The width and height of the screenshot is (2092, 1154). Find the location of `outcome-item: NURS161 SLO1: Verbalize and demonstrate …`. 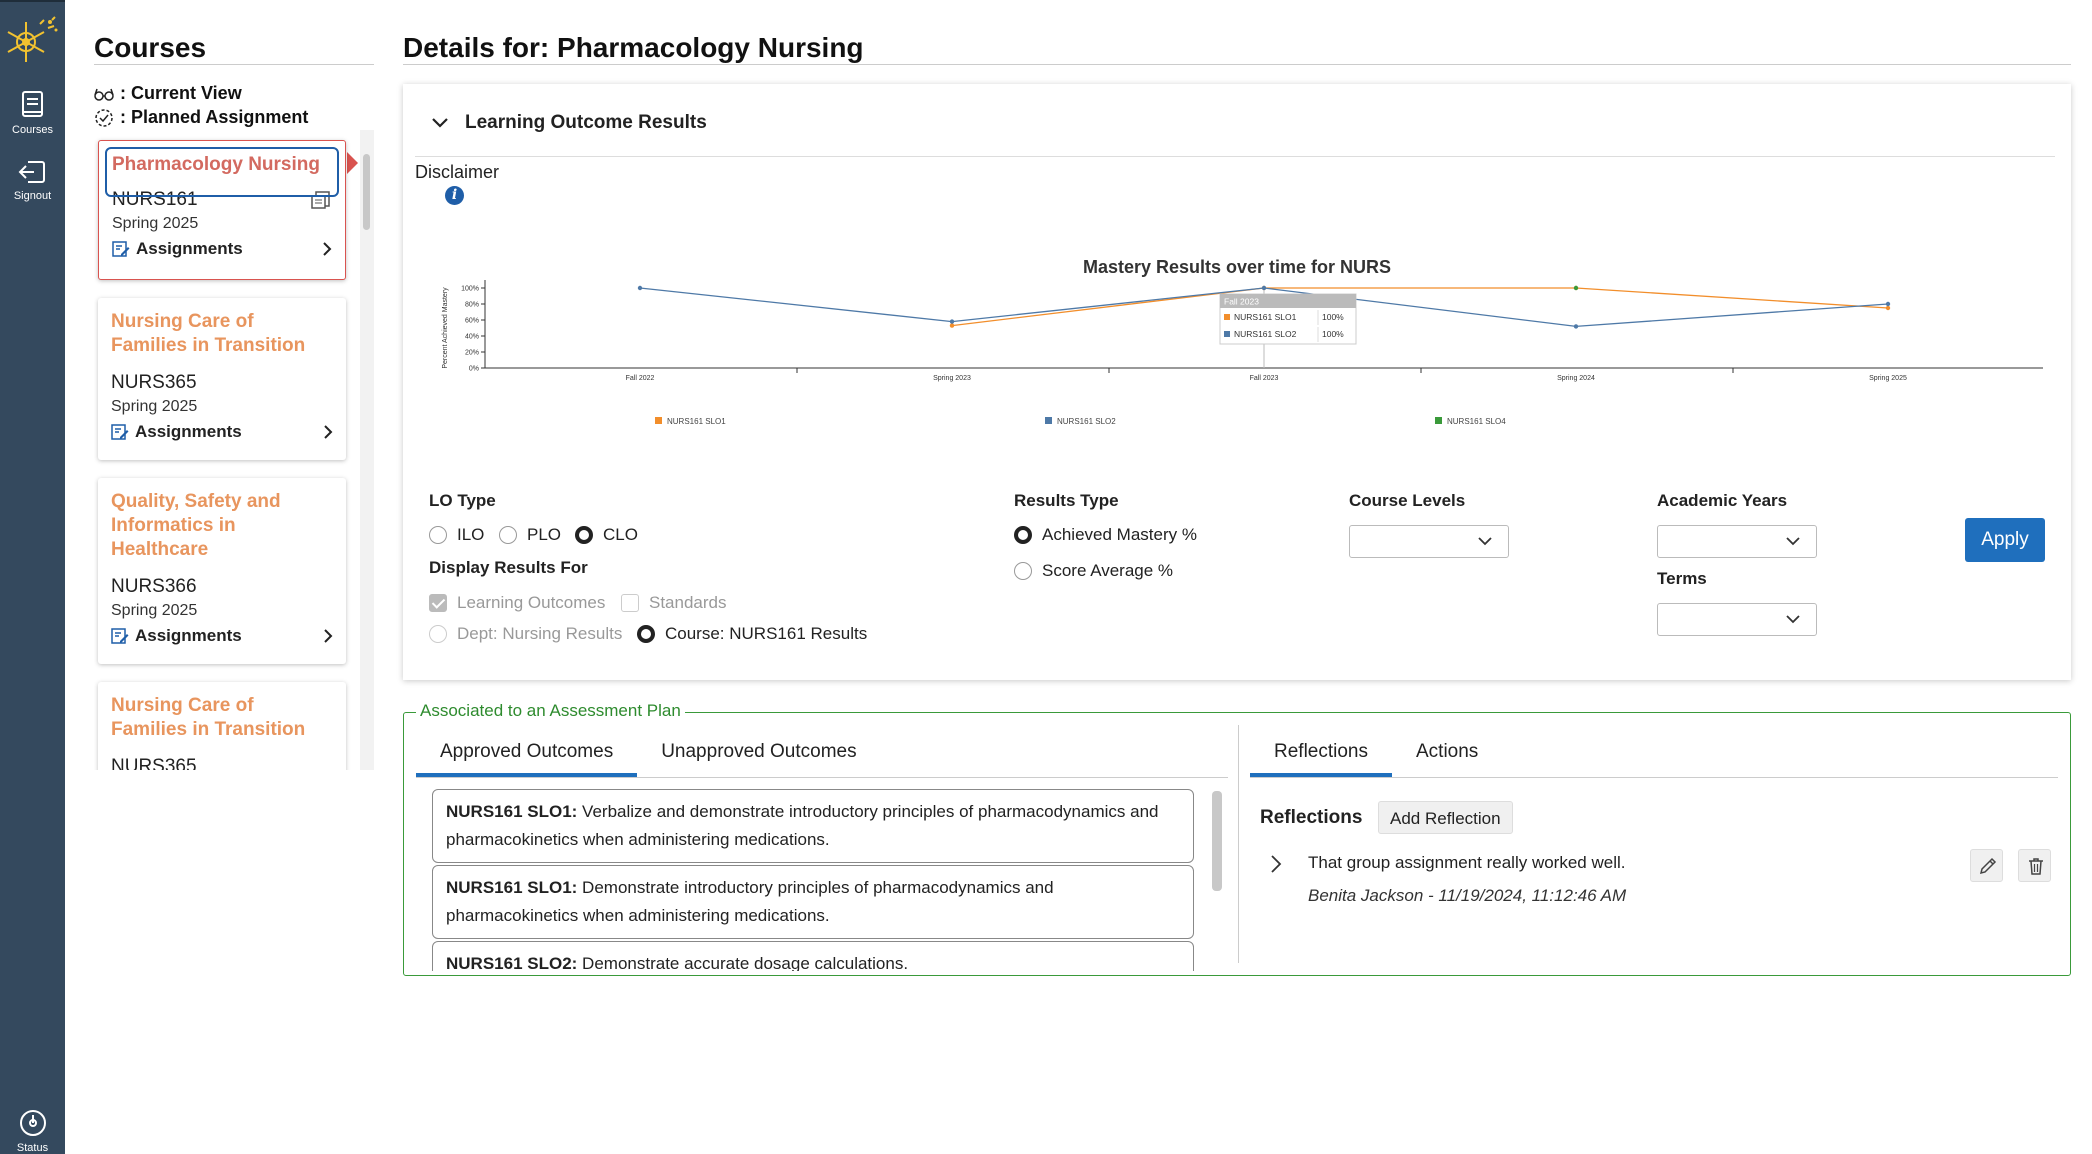

outcome-item: NURS161 SLO1: Verbalize and demonstrate … is located at coordinates (813, 826).